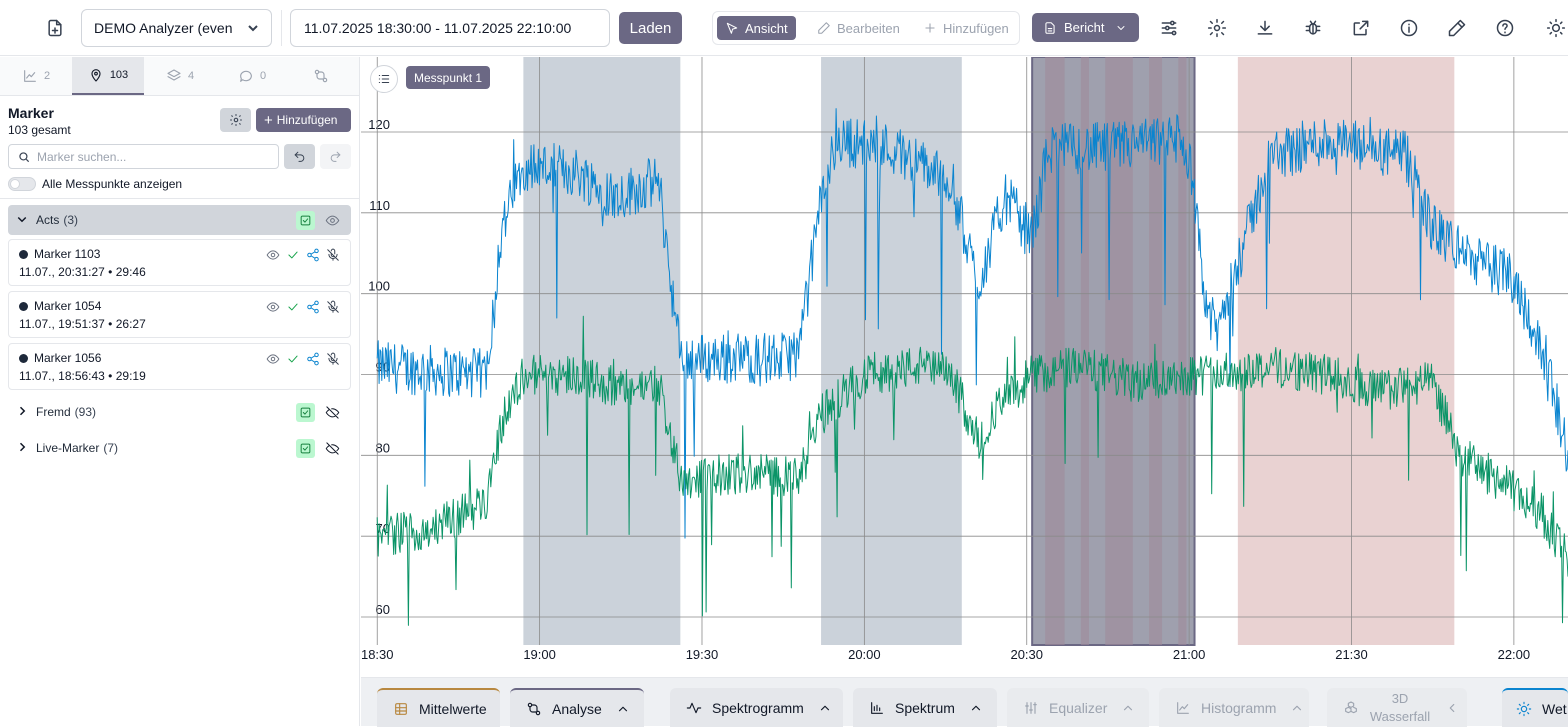  What do you see at coordinates (1078, 707) in the screenshot?
I see `tab-equalizer: Equalizer` at bounding box center [1078, 707].